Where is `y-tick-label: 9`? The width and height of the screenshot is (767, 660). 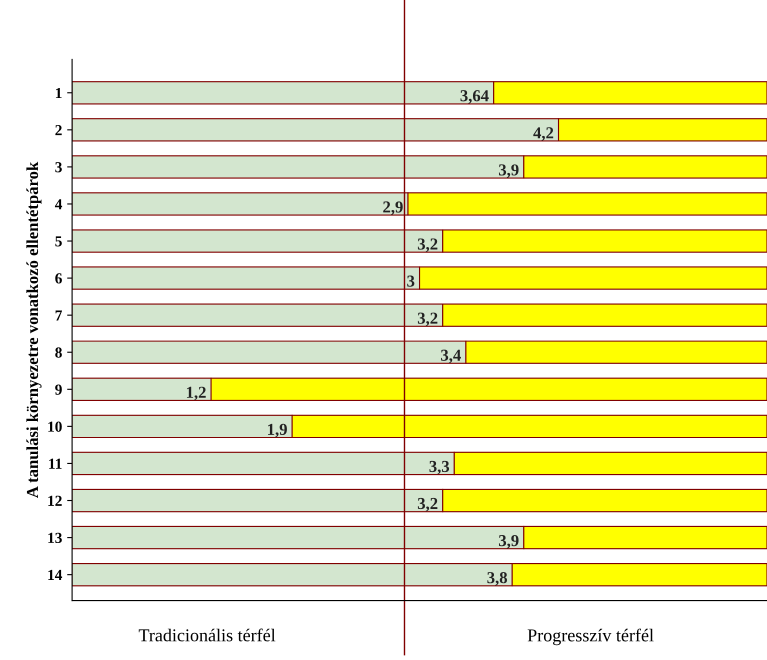 y-tick-label: 9 is located at coordinates (58, 389).